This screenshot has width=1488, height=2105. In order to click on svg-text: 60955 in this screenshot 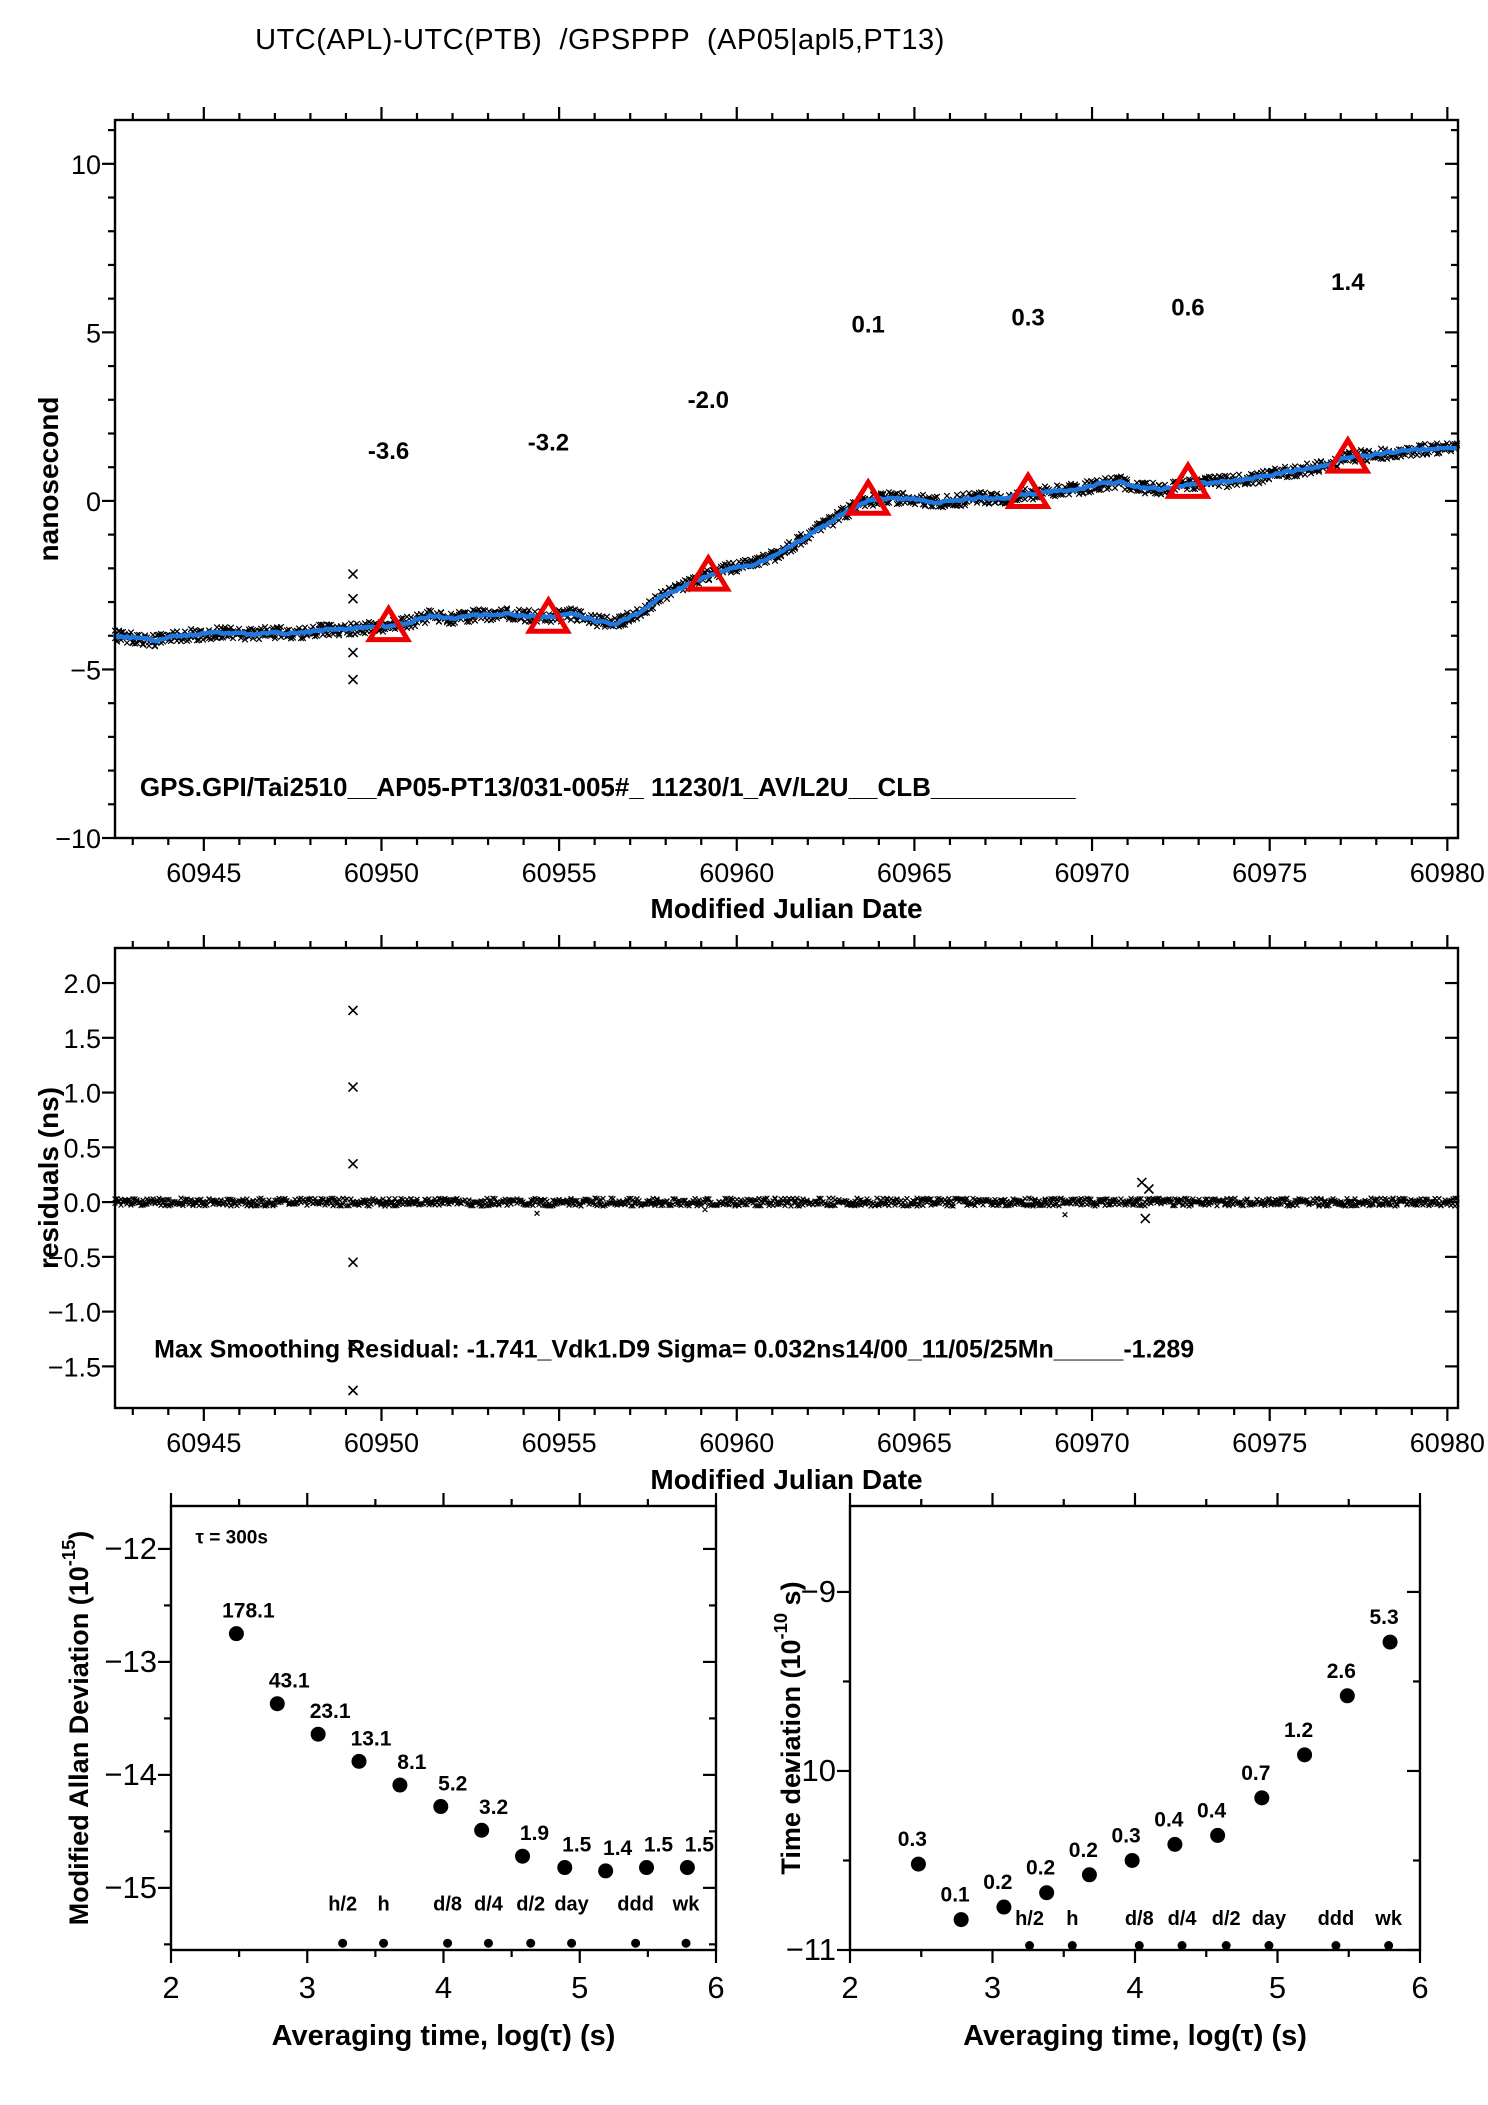, I will do `click(559, 1443)`.